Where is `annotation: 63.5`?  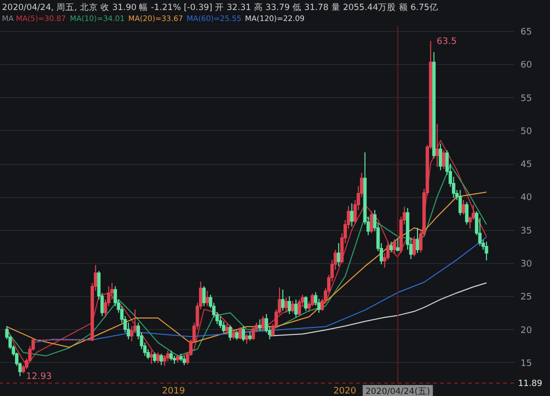
annotation: 63.5 is located at coordinates (446, 41).